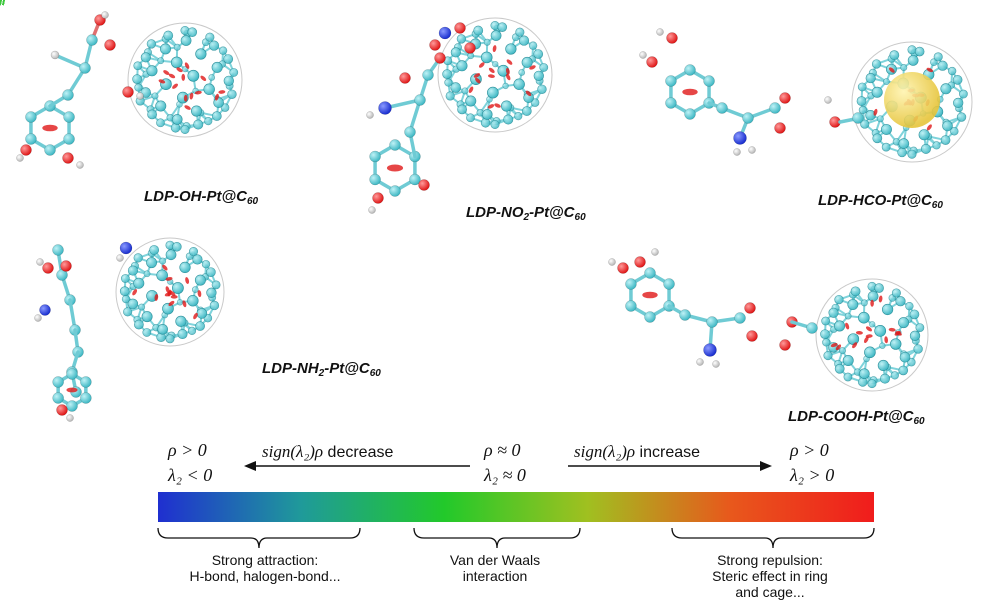 This screenshot has width=982, height=600. Describe the element at coordinates (497, 538) in the screenshot. I see `brace-van-der-waals` at that location.